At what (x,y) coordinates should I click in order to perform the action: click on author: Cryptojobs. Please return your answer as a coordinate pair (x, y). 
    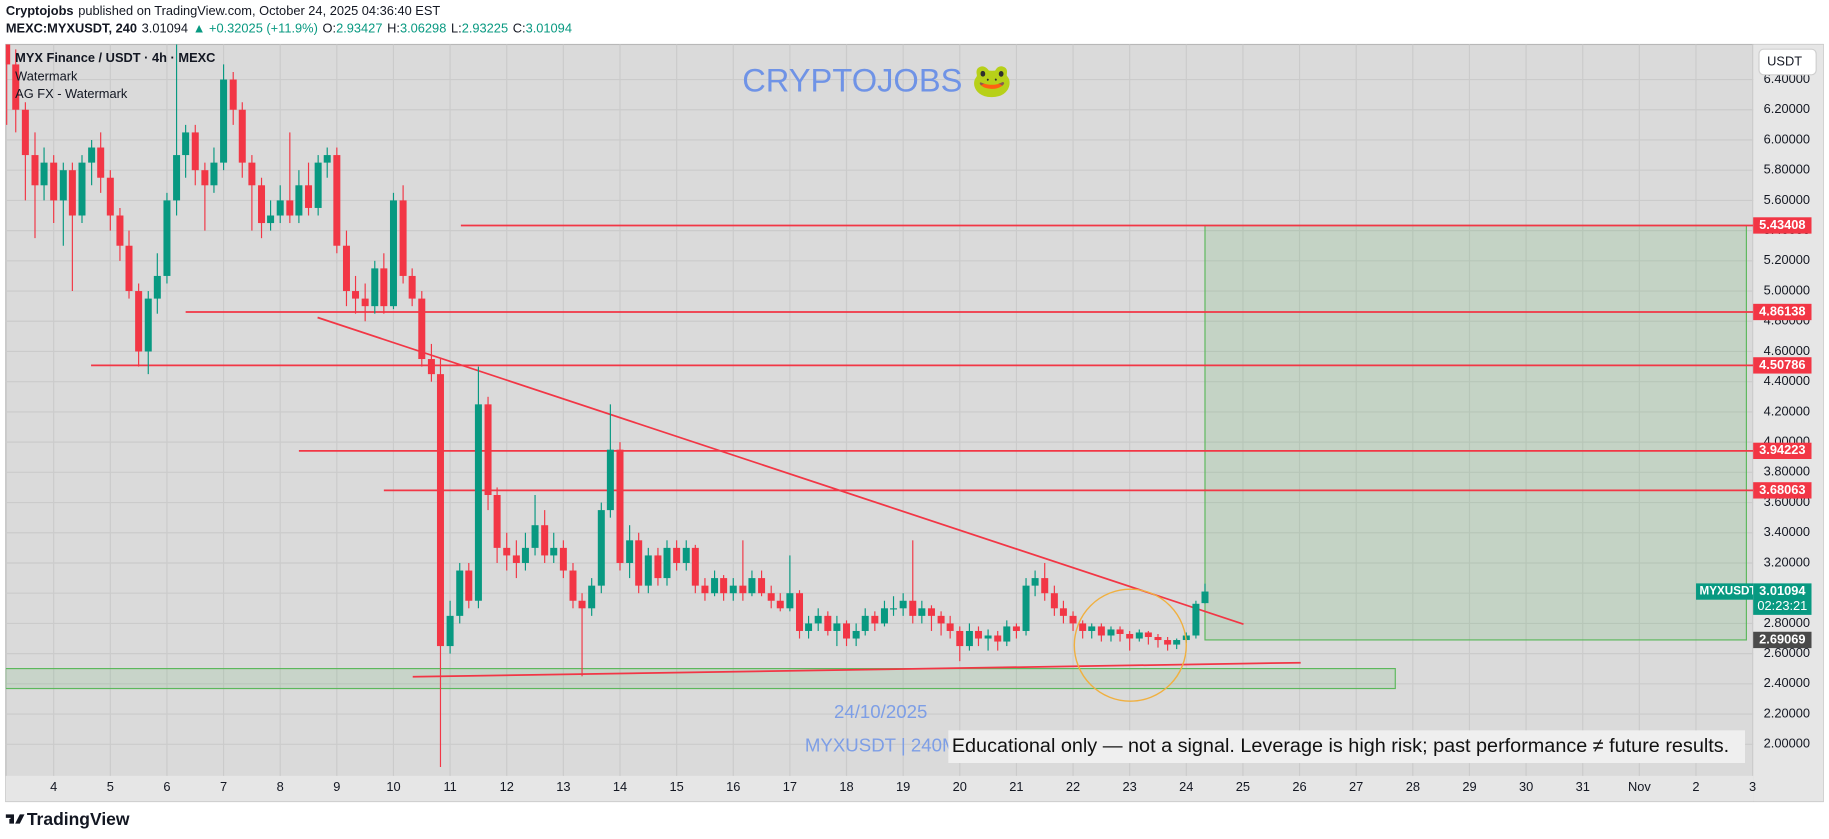
    Looking at the image, I should click on (40, 10).